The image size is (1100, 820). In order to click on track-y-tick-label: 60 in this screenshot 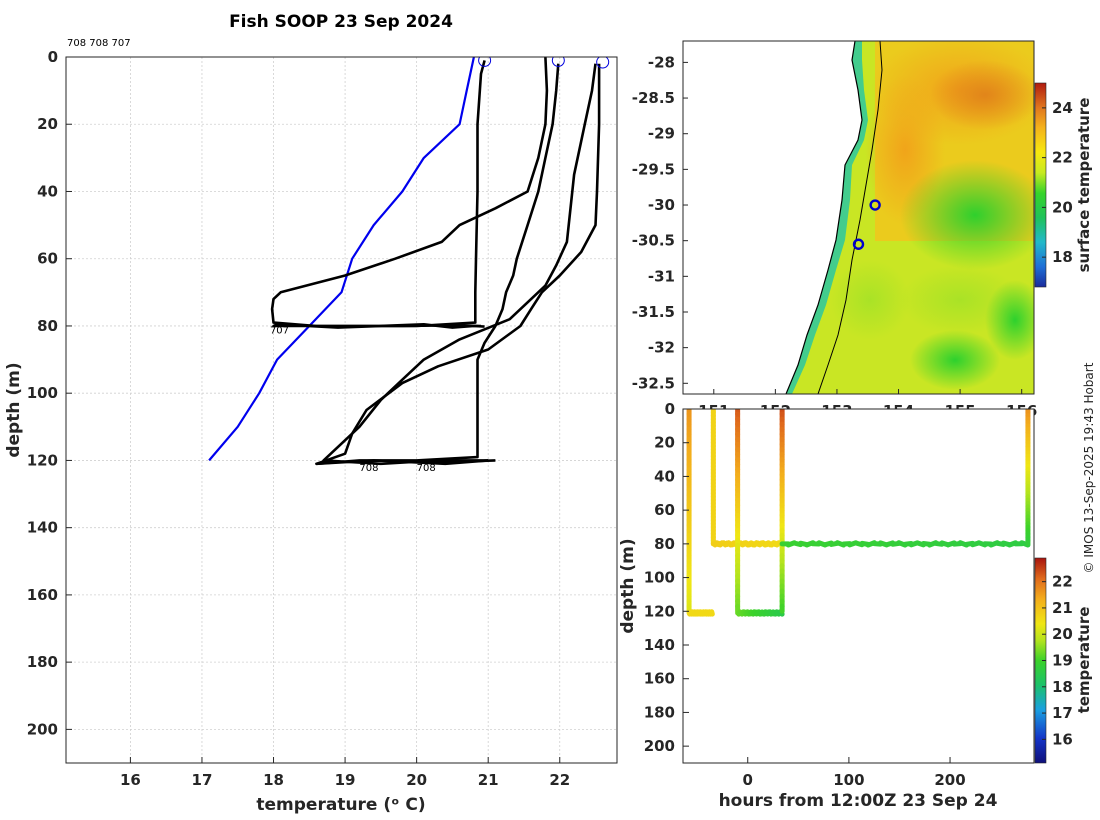, I will do `click(664, 510)`.